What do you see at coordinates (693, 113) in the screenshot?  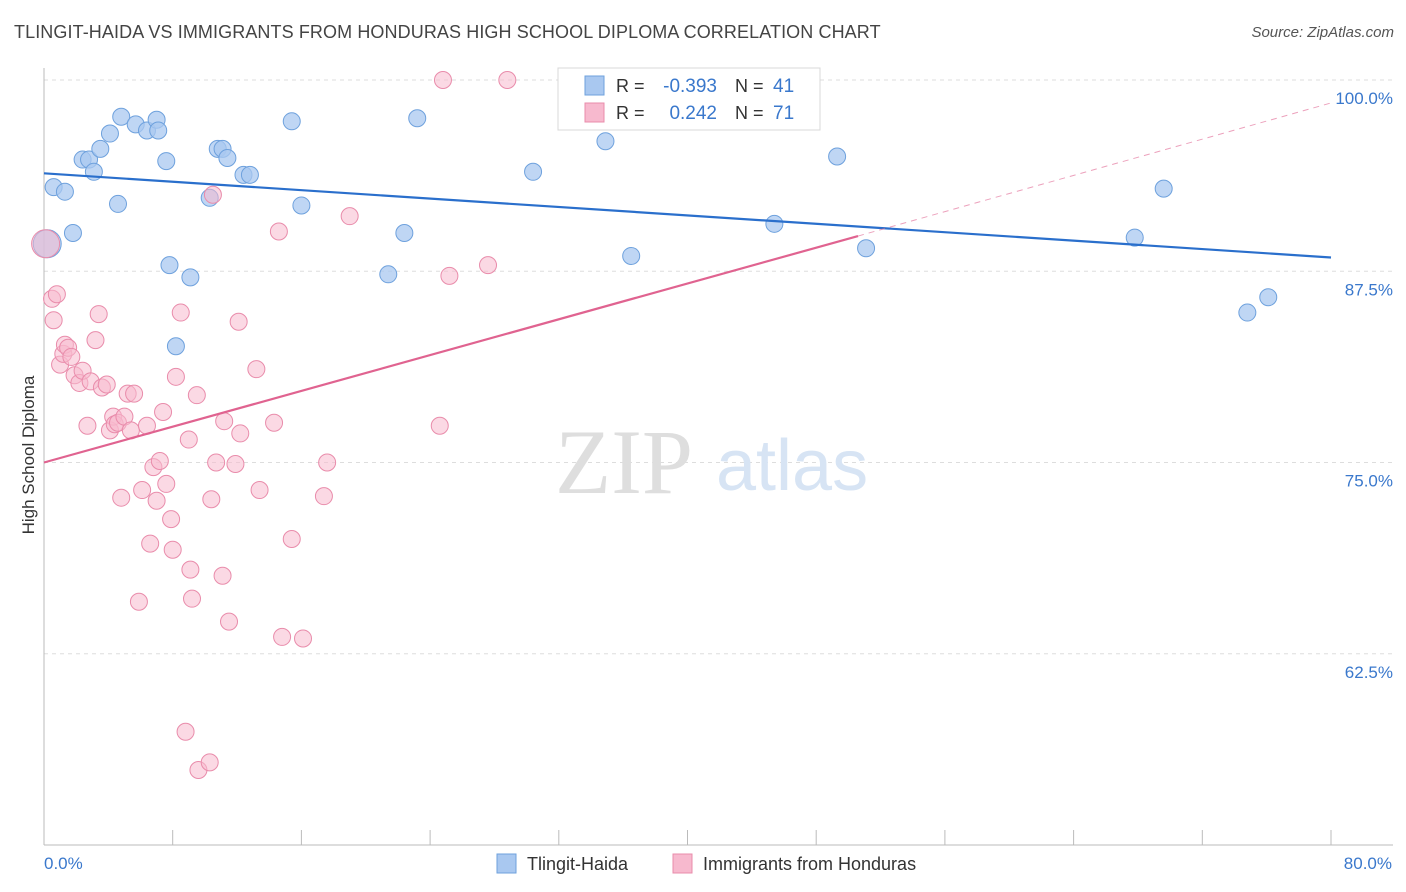 I see `stats-r-value-2: 0.242` at bounding box center [693, 113].